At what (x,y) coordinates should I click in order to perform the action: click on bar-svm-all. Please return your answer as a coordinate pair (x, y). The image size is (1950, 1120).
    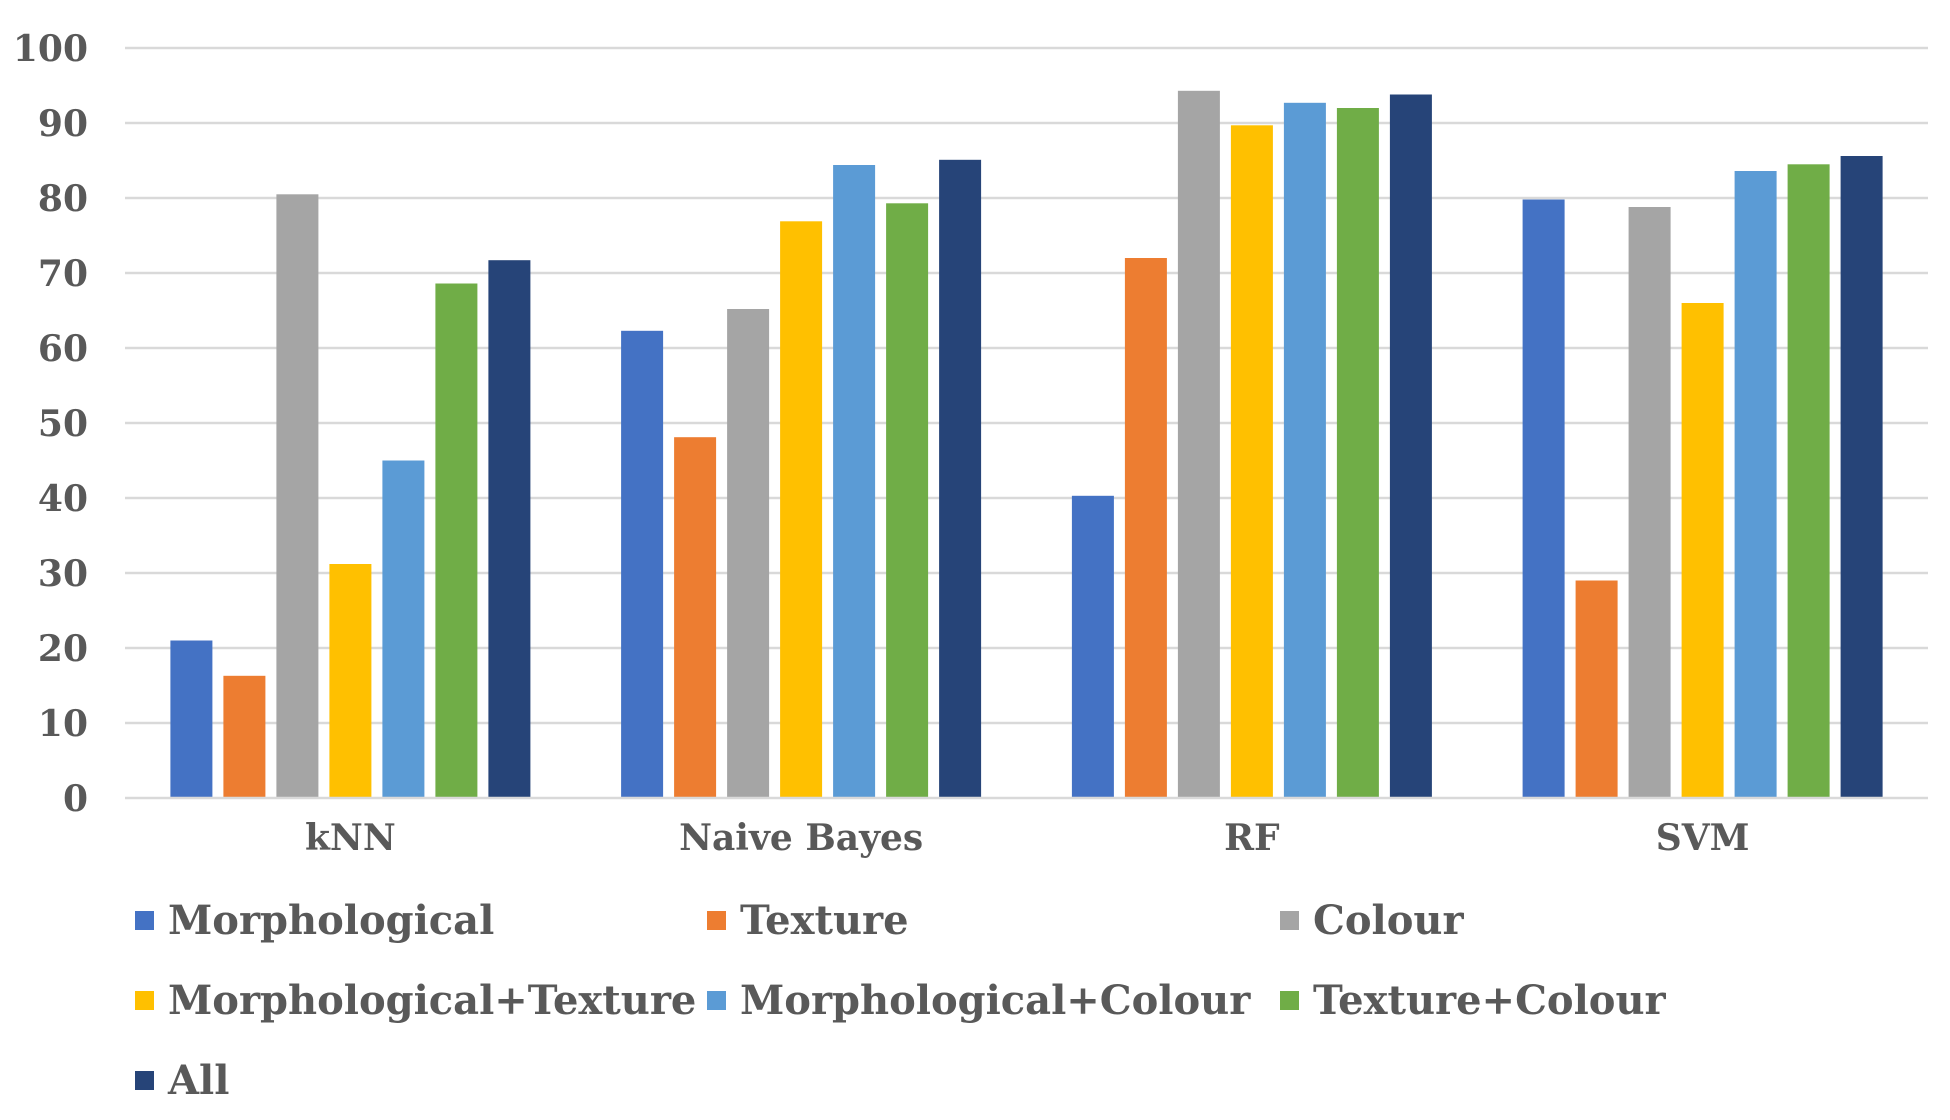
    Looking at the image, I should click on (1861, 477).